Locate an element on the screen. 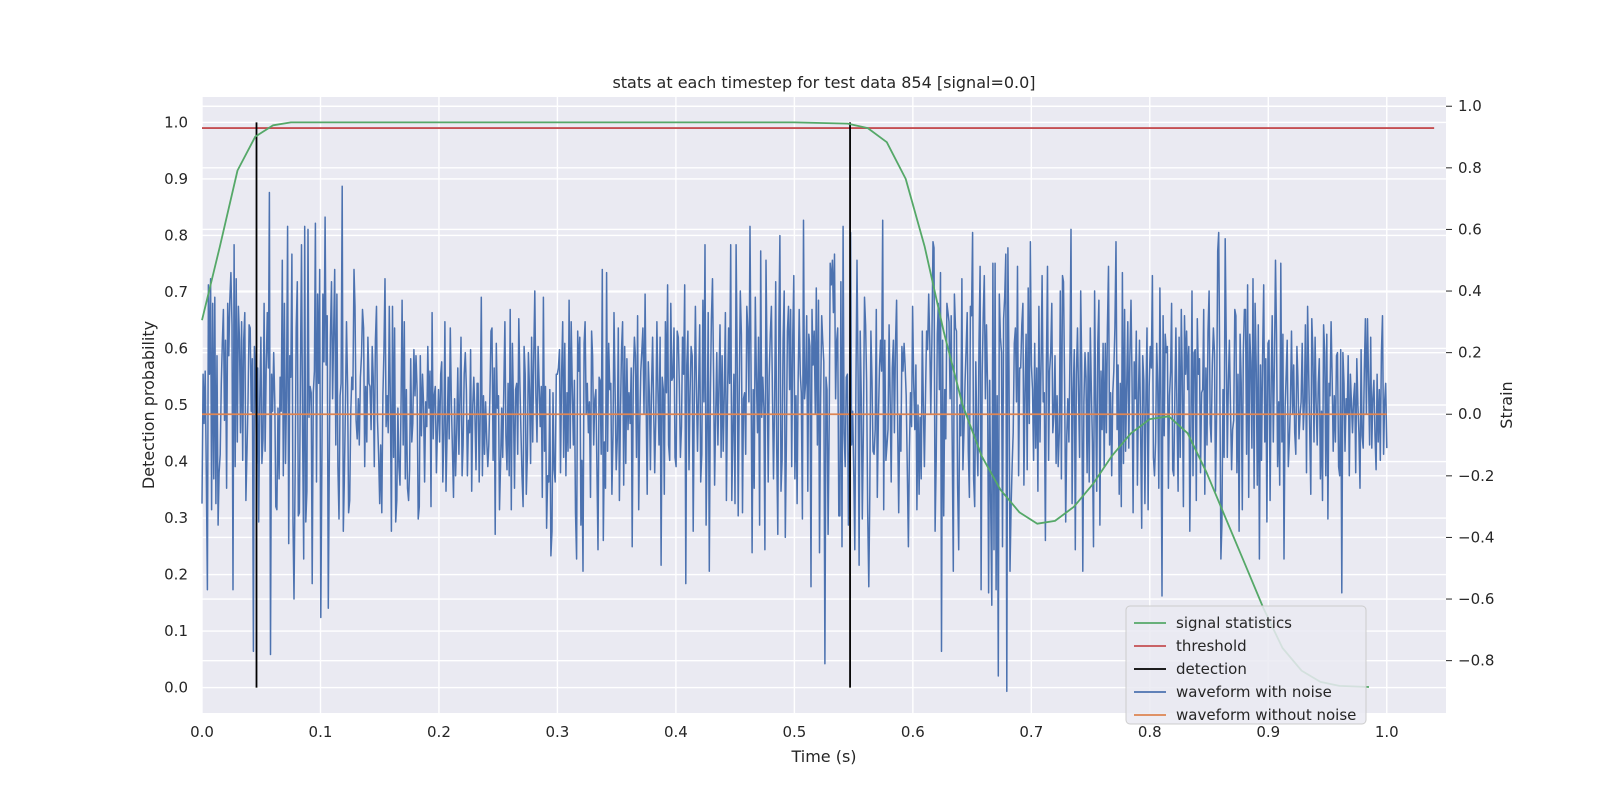 This screenshot has height=804, width=1600. x-tick-label: 0.6 is located at coordinates (913, 732).